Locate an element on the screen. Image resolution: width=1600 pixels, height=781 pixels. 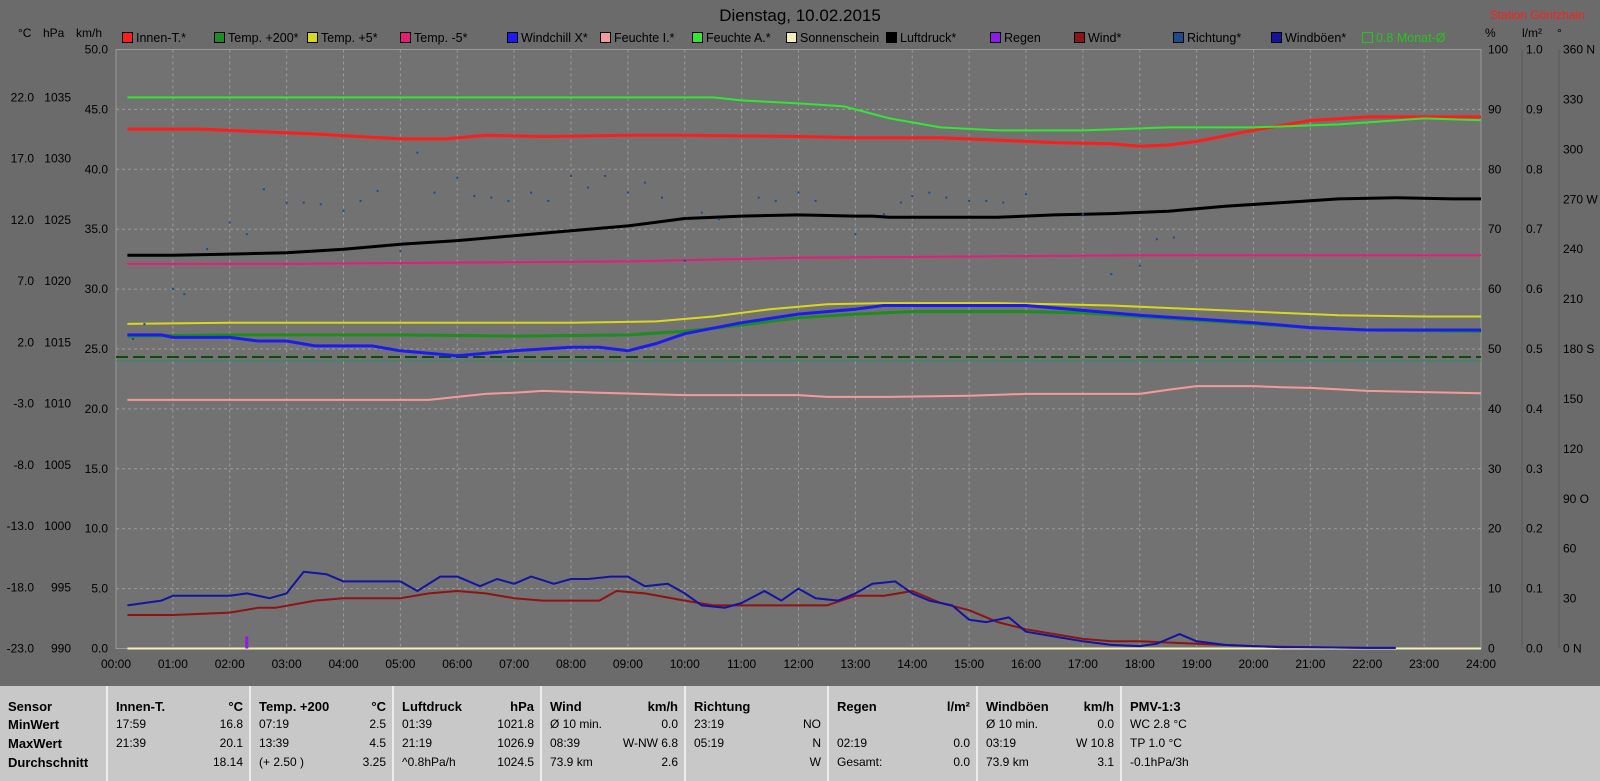
legend-label: Richtung* is located at coordinates (1214, 38).